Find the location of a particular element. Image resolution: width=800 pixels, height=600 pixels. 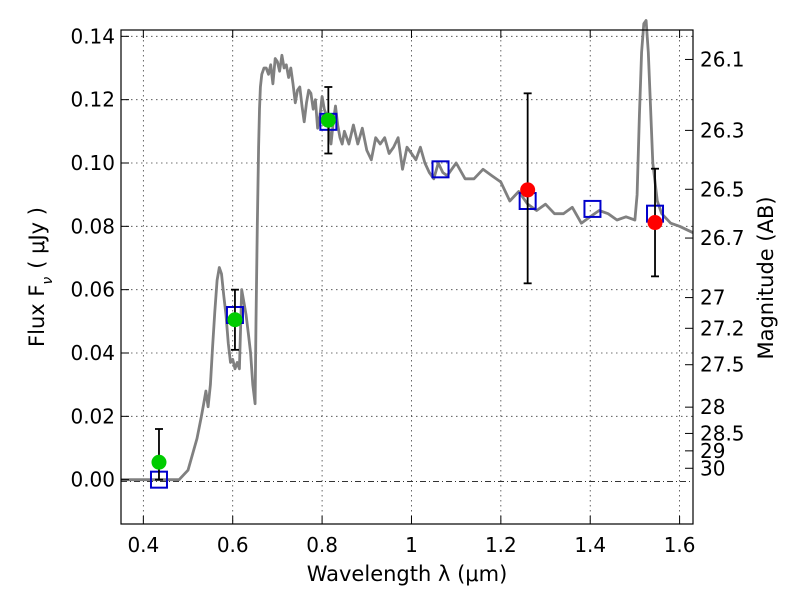

x-tick-label: 1.2 is located at coordinates (501, 545).